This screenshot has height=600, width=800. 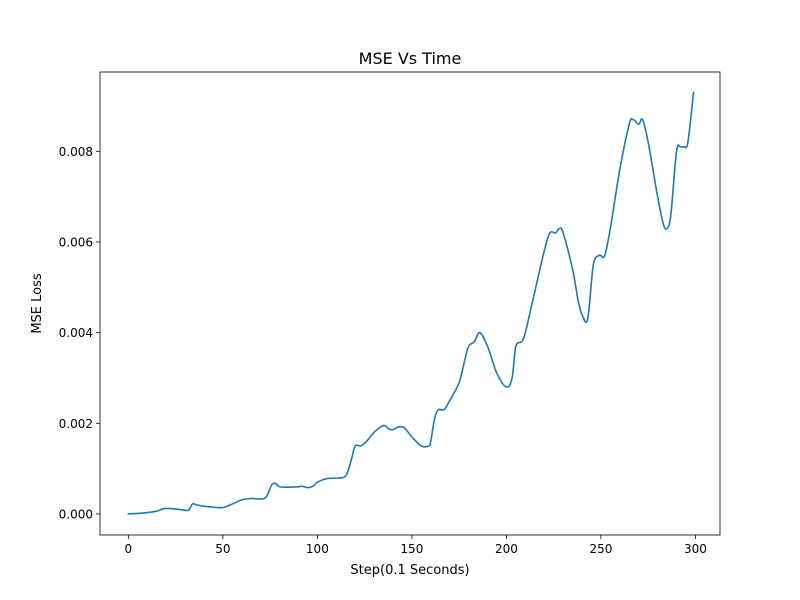 I want to click on x-axis-ticks: 0 50 100 150 200 250 300, so click(x=416, y=545).